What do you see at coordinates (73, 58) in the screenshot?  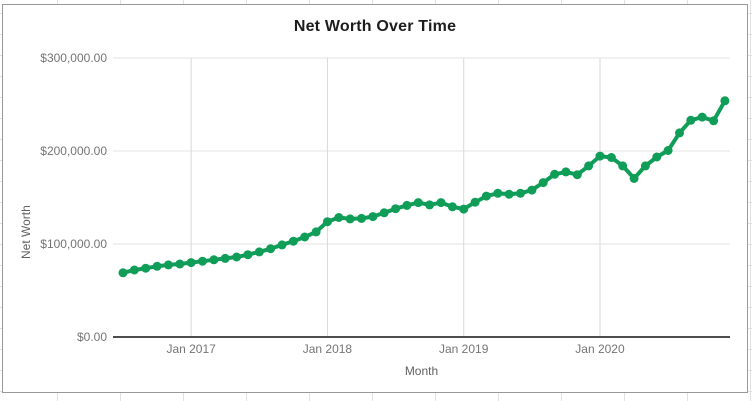 I see `y-axis-tick-label: $300,000.00` at bounding box center [73, 58].